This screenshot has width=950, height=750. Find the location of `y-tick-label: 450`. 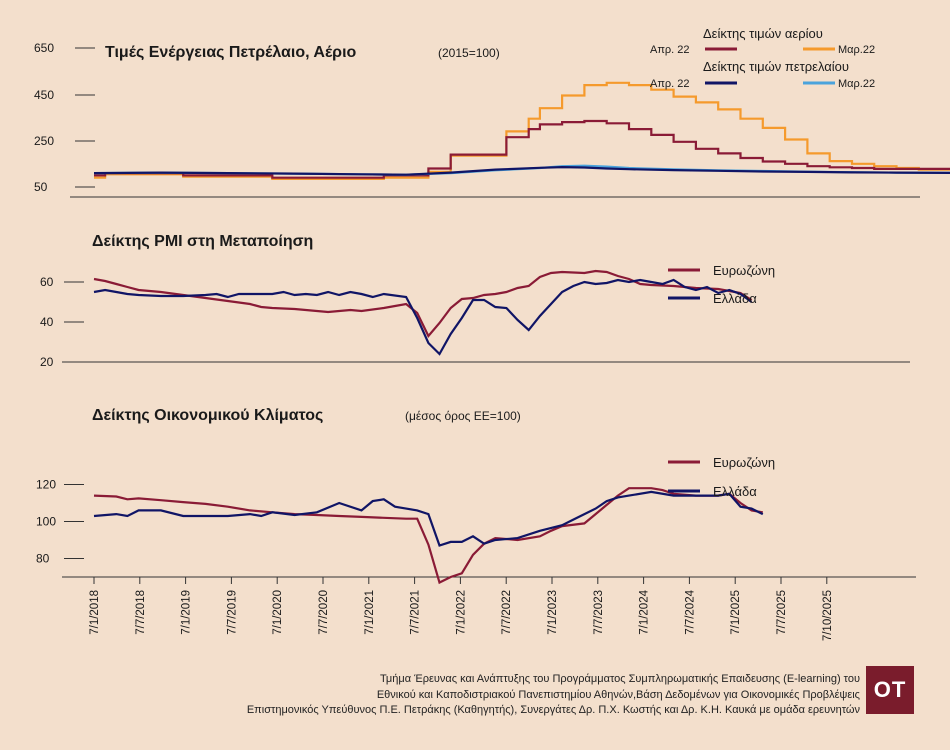

y-tick-label: 450 is located at coordinates (44, 95).